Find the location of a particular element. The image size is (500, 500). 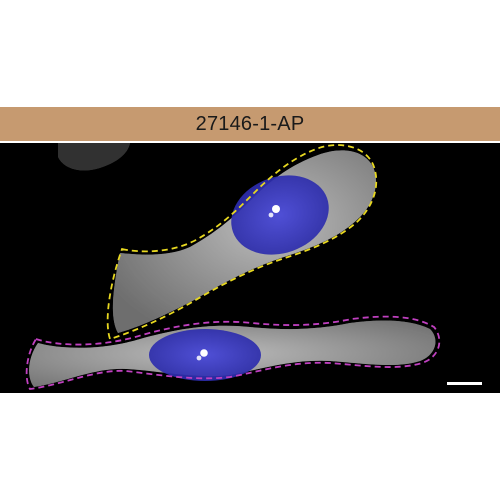

bottom-cell-outline is located at coordinates (233, 352).